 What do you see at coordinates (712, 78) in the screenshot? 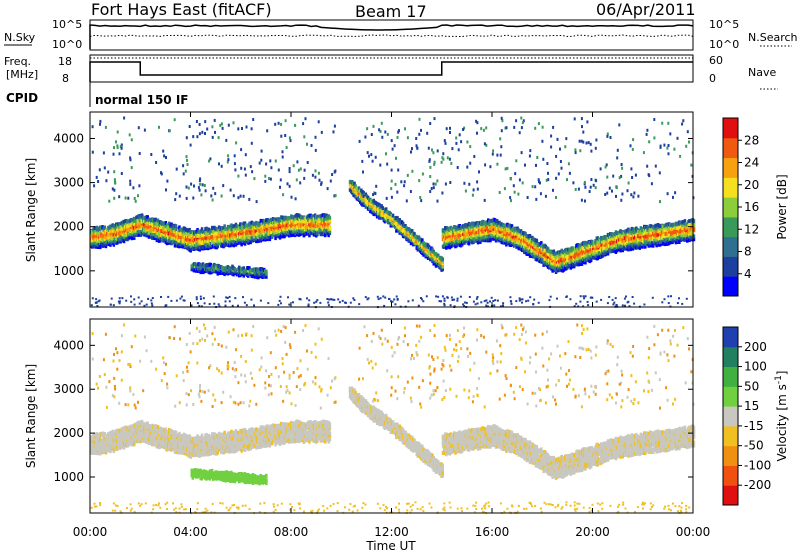
I see `nave-tick-bottom: 0` at bounding box center [712, 78].